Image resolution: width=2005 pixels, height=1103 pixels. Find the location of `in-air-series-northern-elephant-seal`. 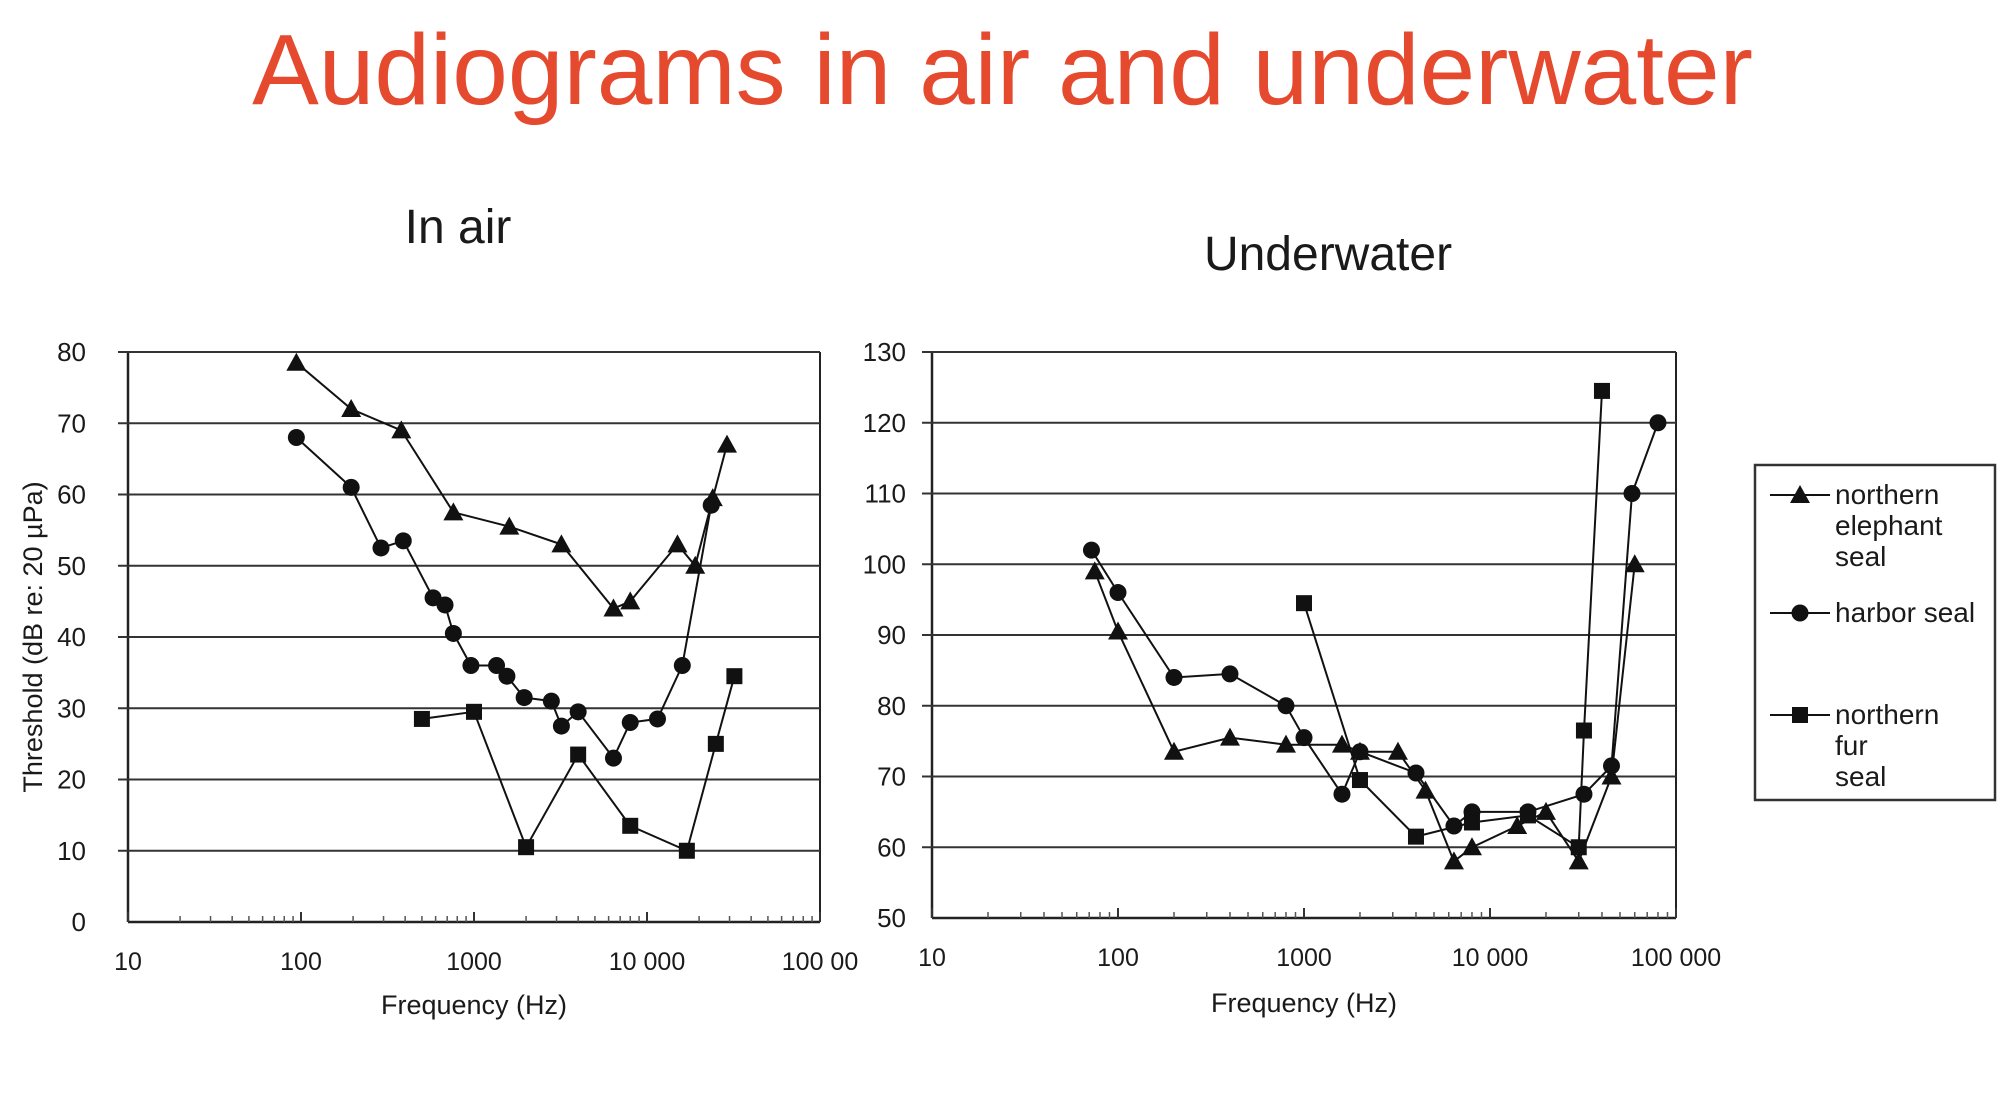

in-air-series-northern-elephant-seal is located at coordinates (511, 484).